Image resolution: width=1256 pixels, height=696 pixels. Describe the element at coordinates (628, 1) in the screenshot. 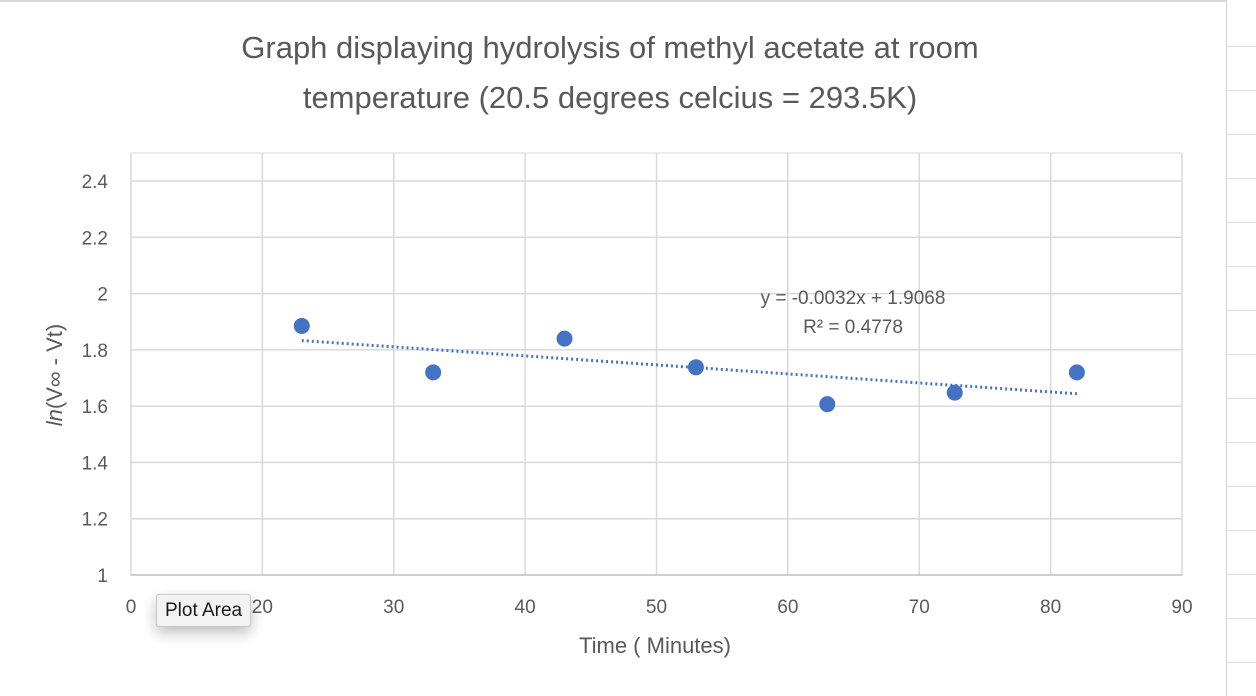

I see `window-top-border` at that location.